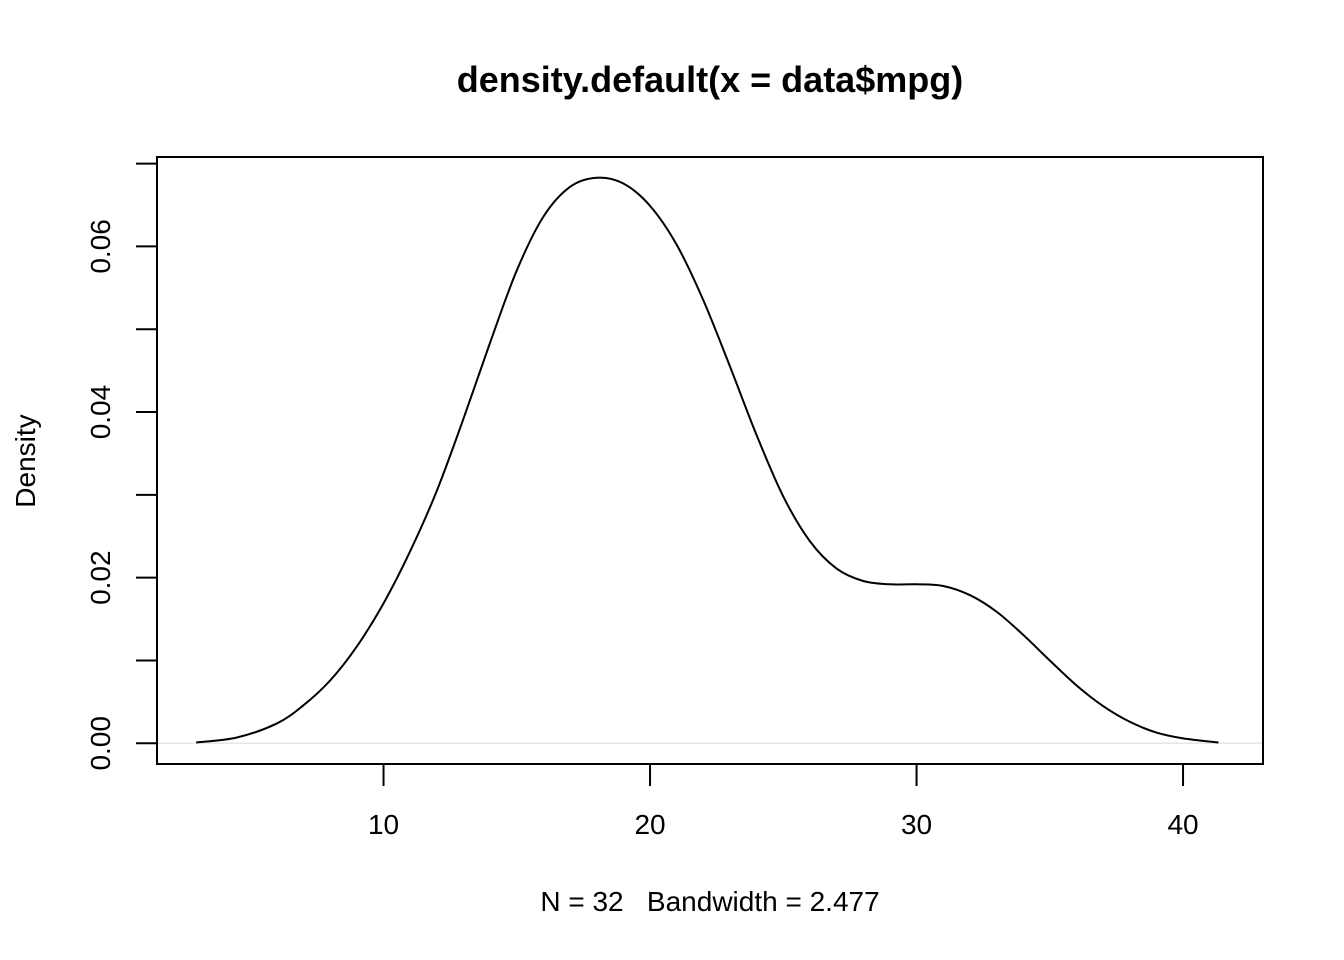 The image size is (1344, 960). I want to click on x-axis-label: N = 32 Bandwidth = 2.477, so click(709, 901).